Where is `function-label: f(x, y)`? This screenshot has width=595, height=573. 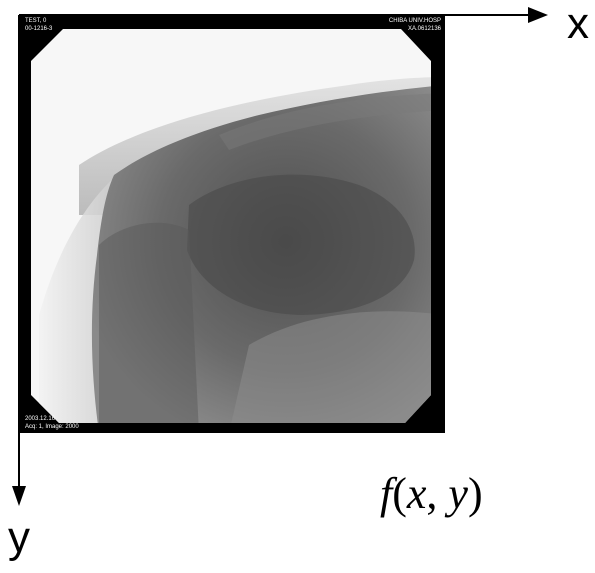
function-label: f(x, y) is located at coordinates (431, 494).